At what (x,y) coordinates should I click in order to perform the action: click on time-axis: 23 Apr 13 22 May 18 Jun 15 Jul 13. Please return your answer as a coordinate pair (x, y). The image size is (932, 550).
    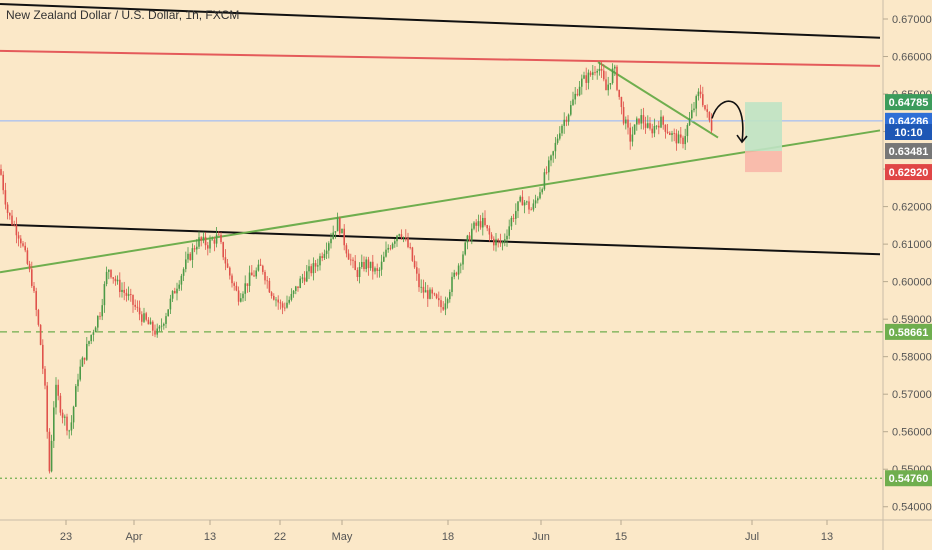
    Looking at the image, I should click on (446, 531).